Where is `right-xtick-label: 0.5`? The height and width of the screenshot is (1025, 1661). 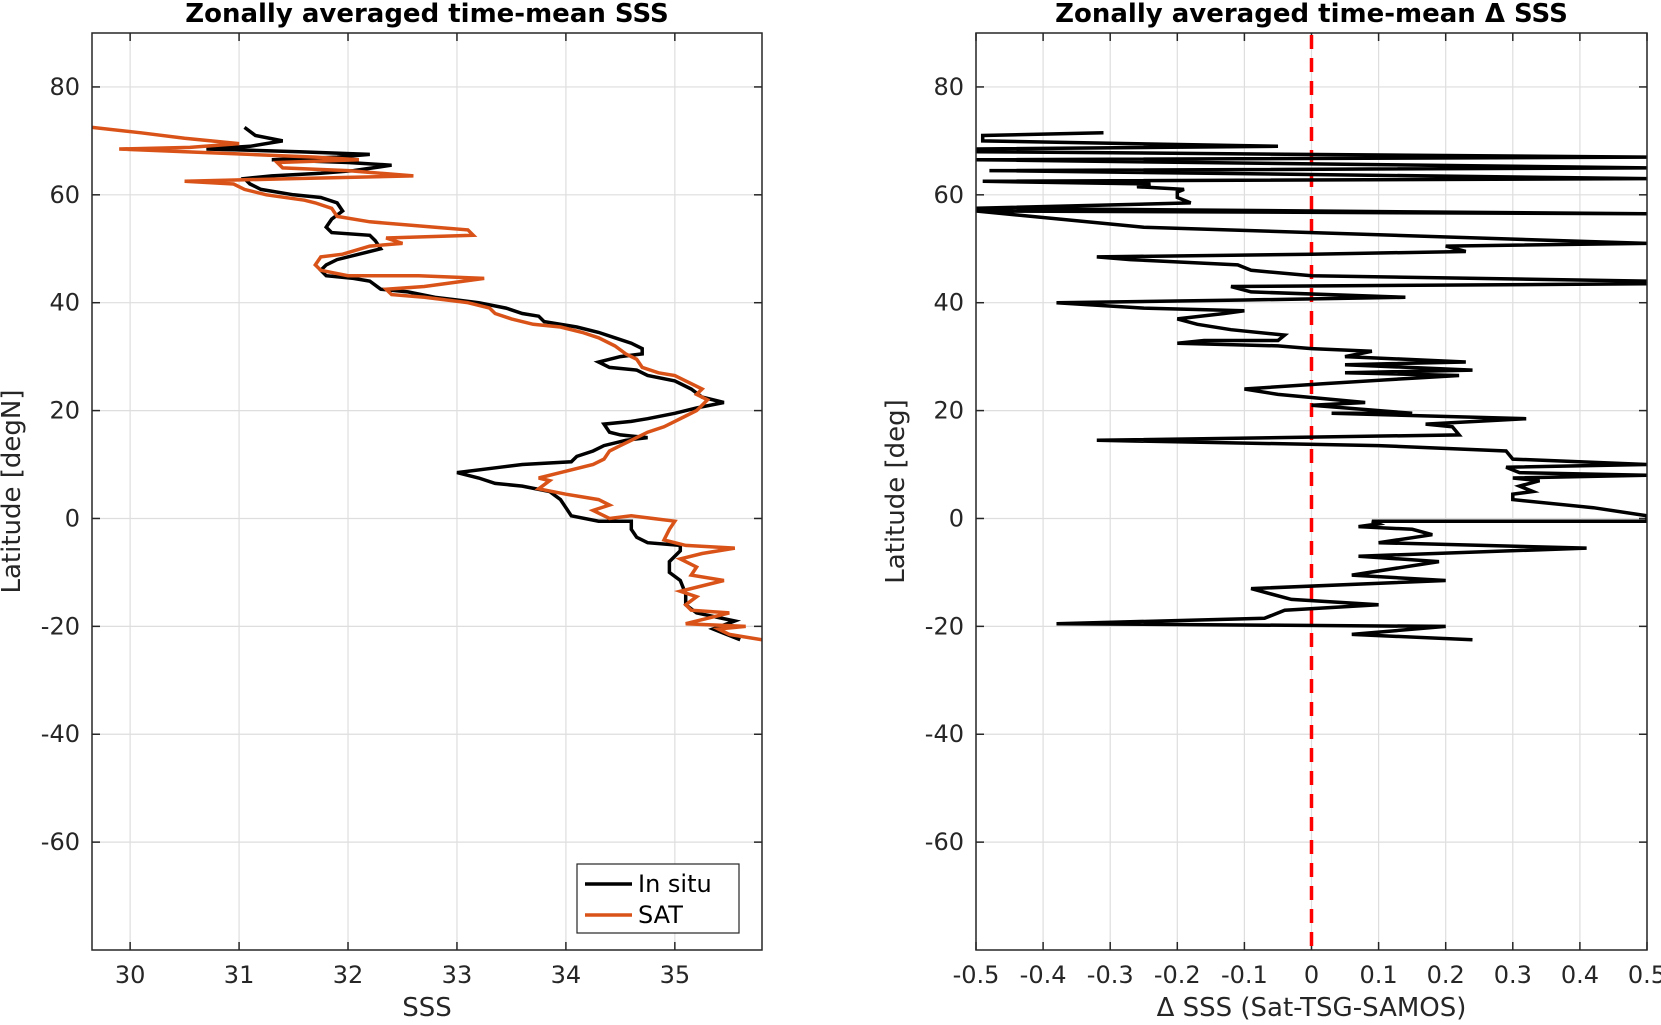
right-xtick-label: 0.5 is located at coordinates (1644, 975).